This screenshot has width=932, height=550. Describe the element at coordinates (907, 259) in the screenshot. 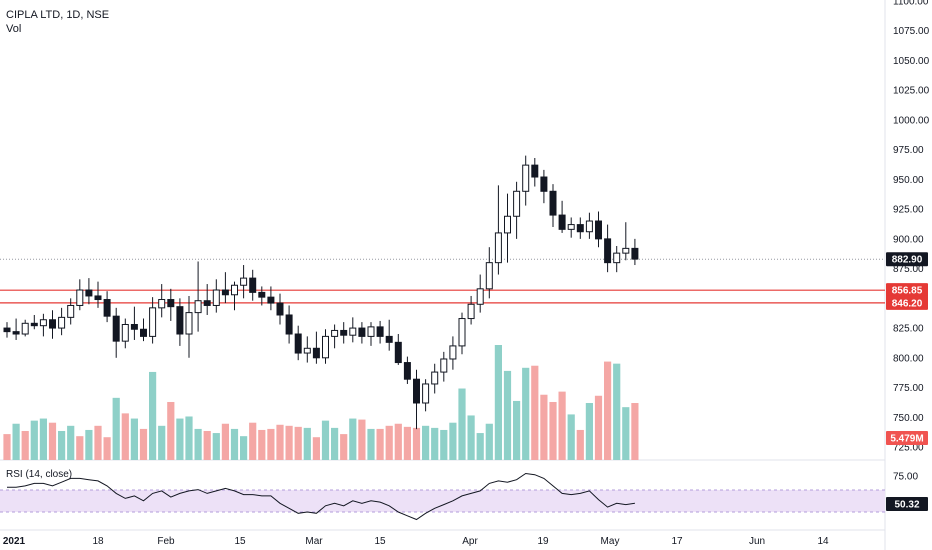

I see `last-price-tag-bg` at that location.